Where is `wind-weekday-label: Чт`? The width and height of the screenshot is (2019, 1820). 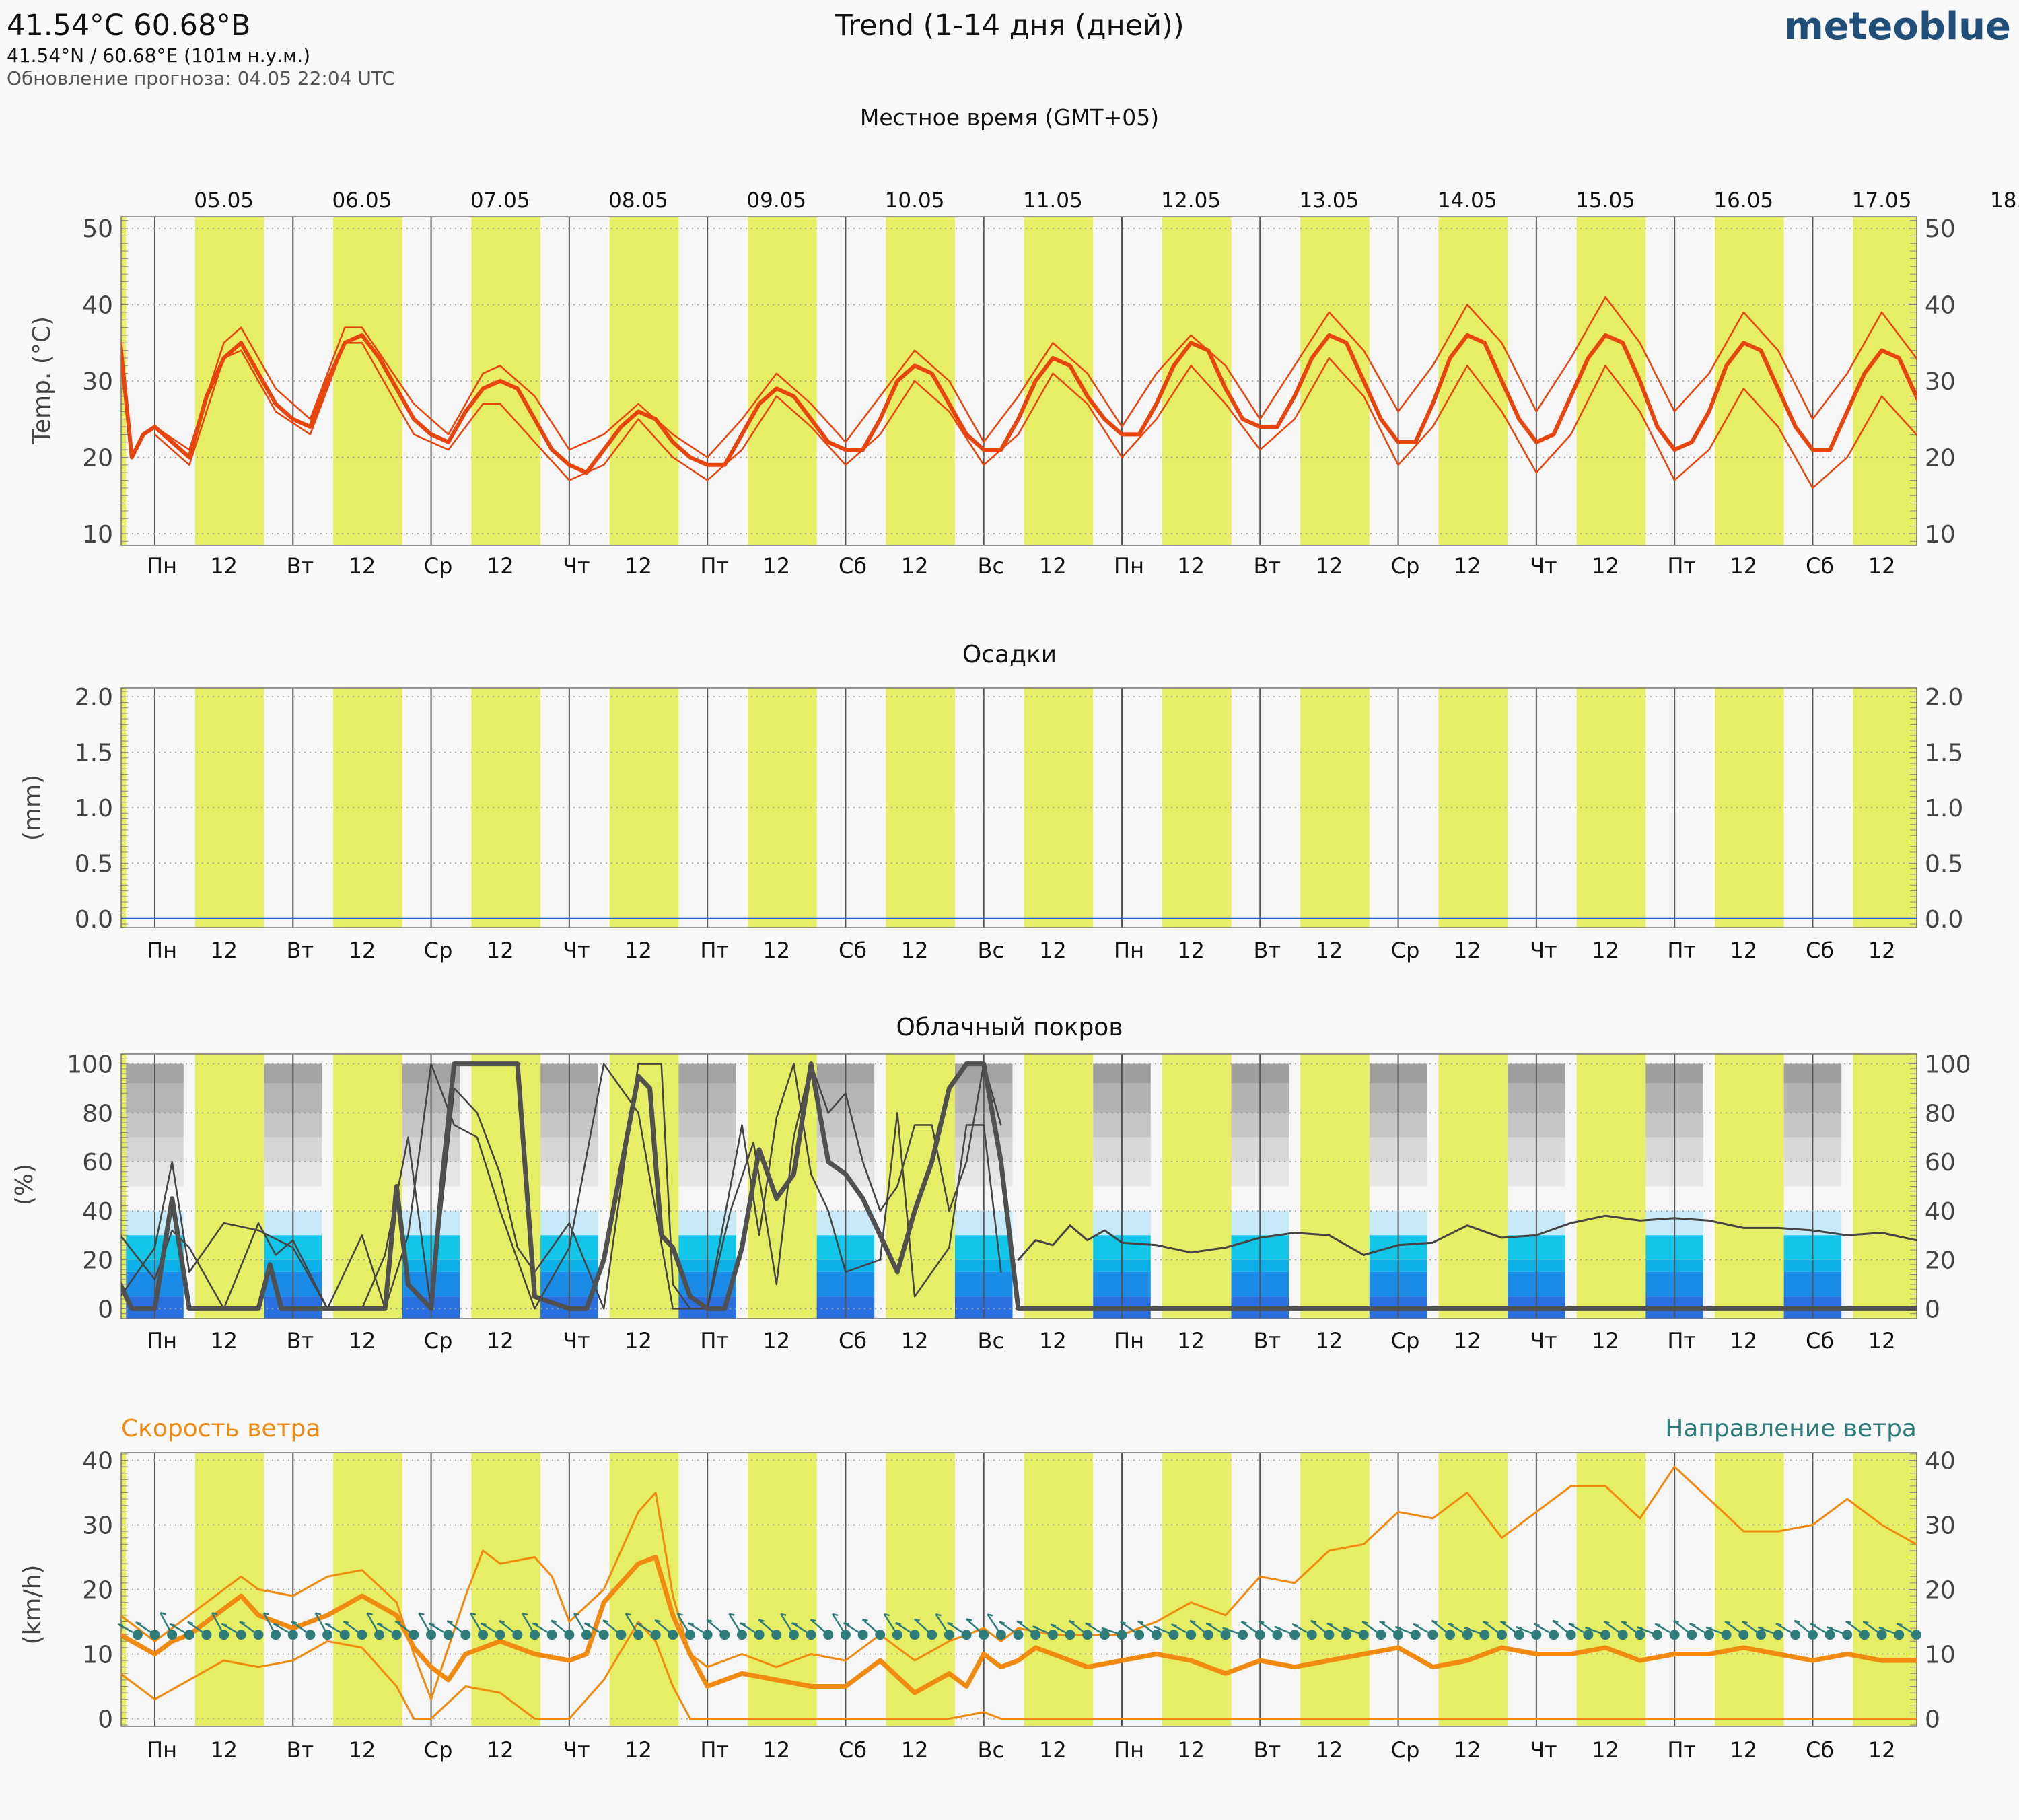 wind-weekday-label: Чт is located at coordinates (576, 1750).